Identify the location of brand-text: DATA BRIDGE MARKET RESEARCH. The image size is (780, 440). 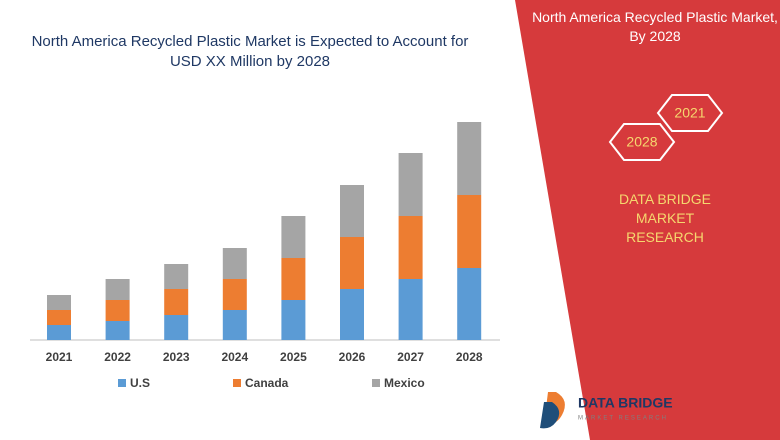
(665, 218).